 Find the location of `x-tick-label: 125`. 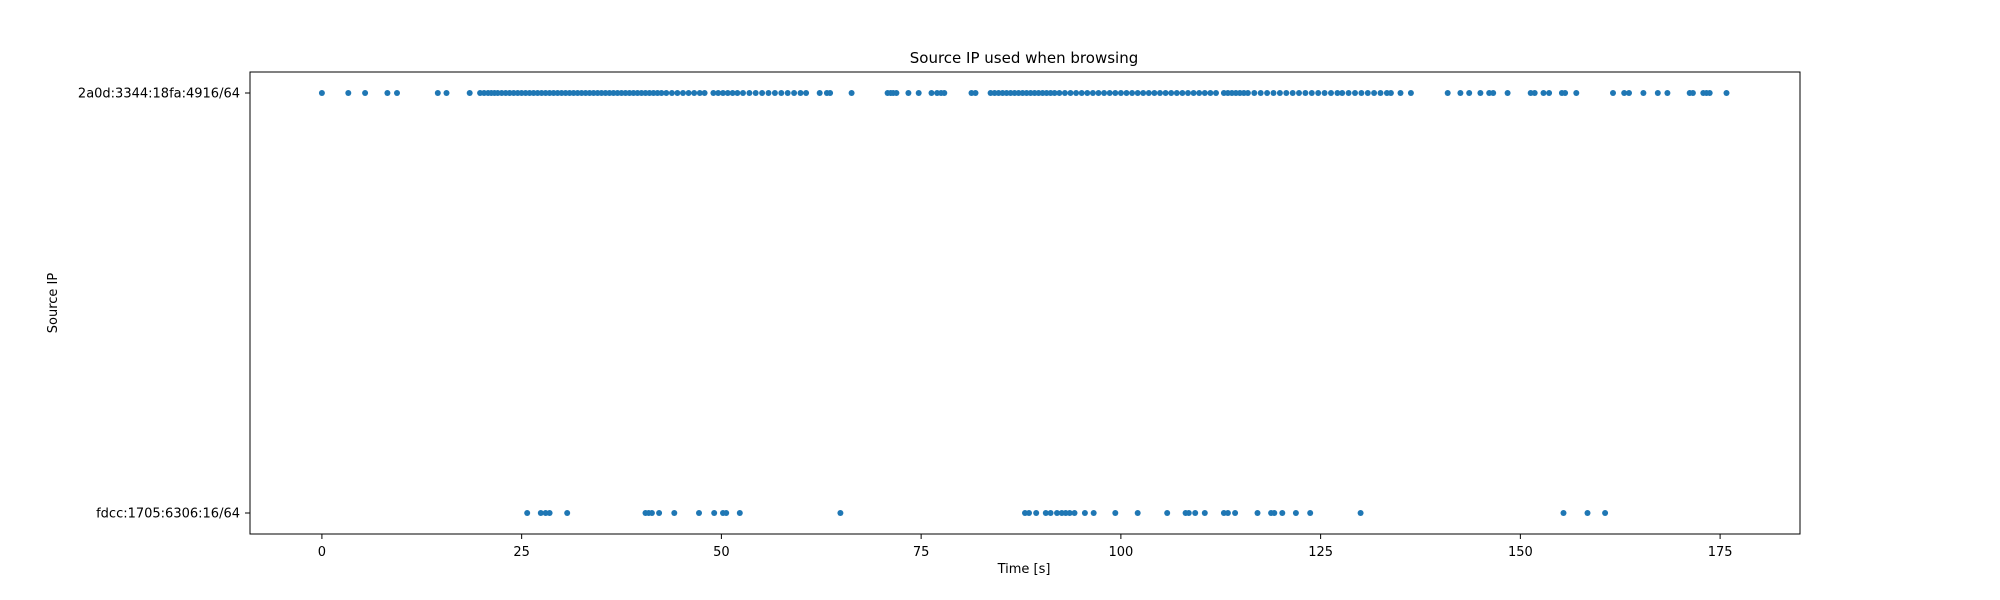

x-tick-label: 125 is located at coordinates (1320, 552).